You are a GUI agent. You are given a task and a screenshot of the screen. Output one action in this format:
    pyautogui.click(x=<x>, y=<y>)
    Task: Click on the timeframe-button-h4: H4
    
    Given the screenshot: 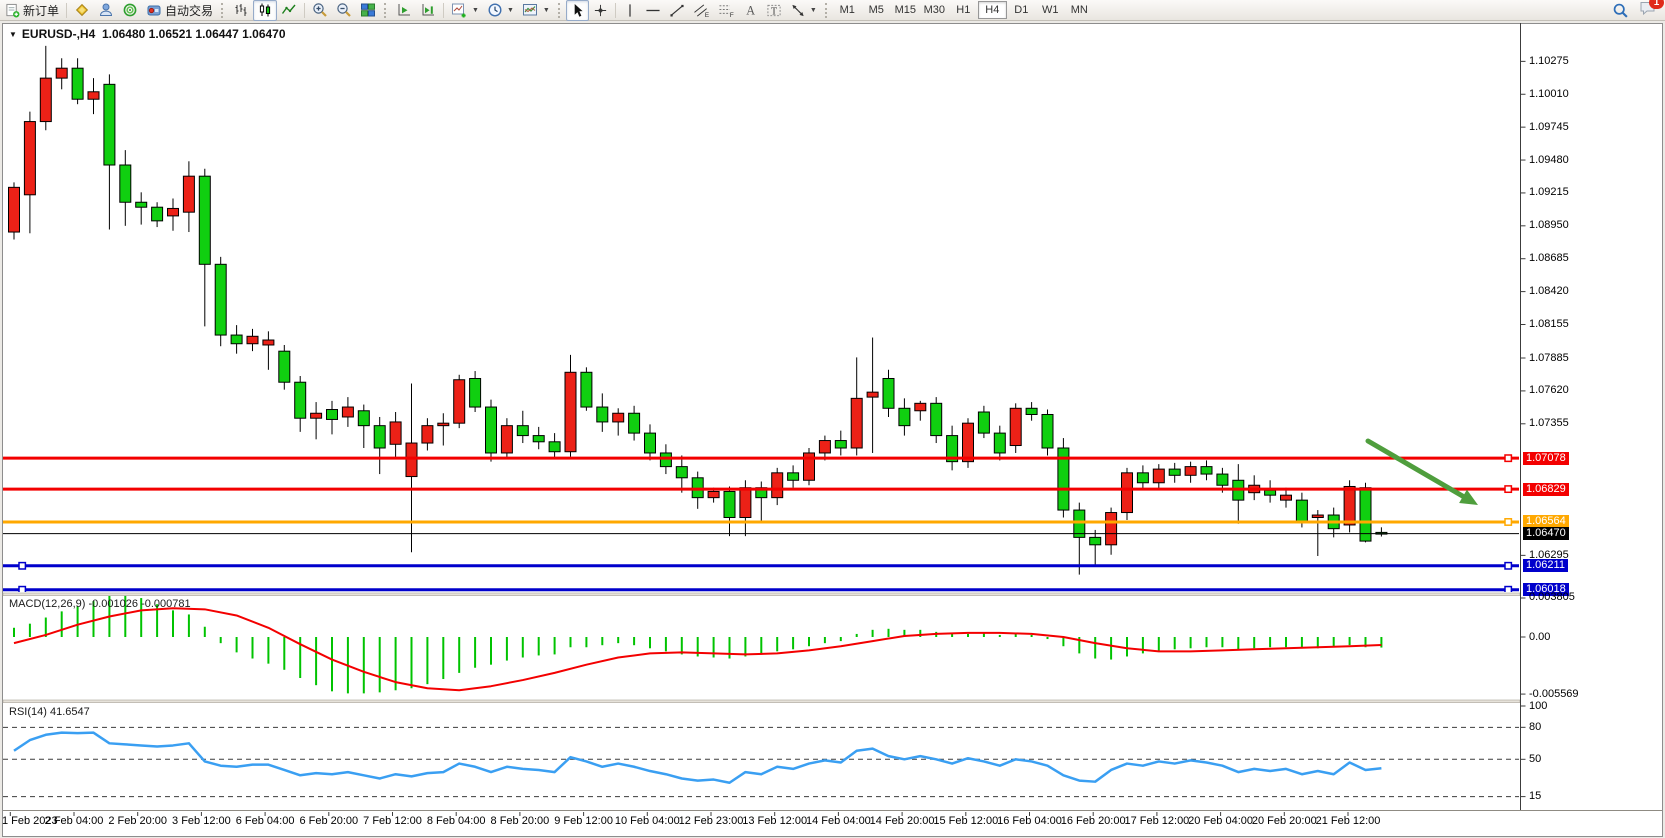 What is the action you would take?
    pyautogui.click(x=992, y=10)
    